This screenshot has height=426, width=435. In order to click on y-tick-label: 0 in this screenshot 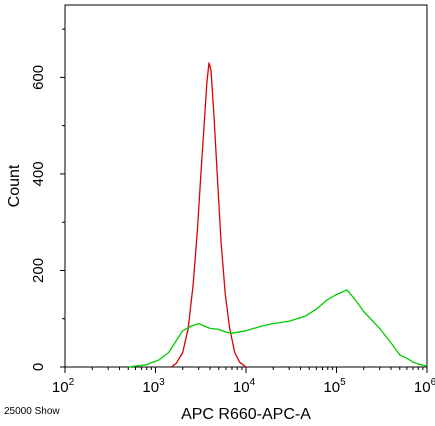, I will do `click(38, 367)`.